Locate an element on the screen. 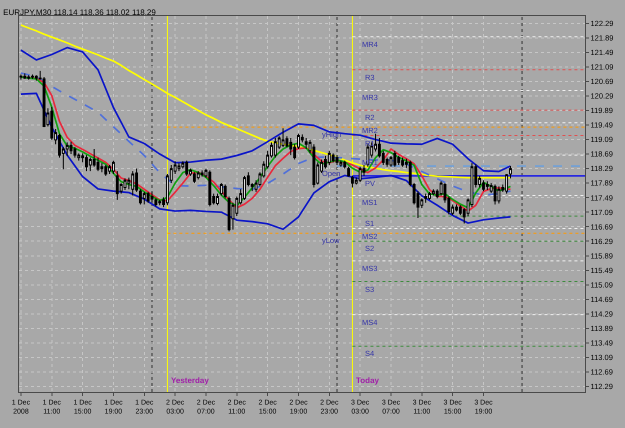  ref-line-label: Today is located at coordinates (368, 380).